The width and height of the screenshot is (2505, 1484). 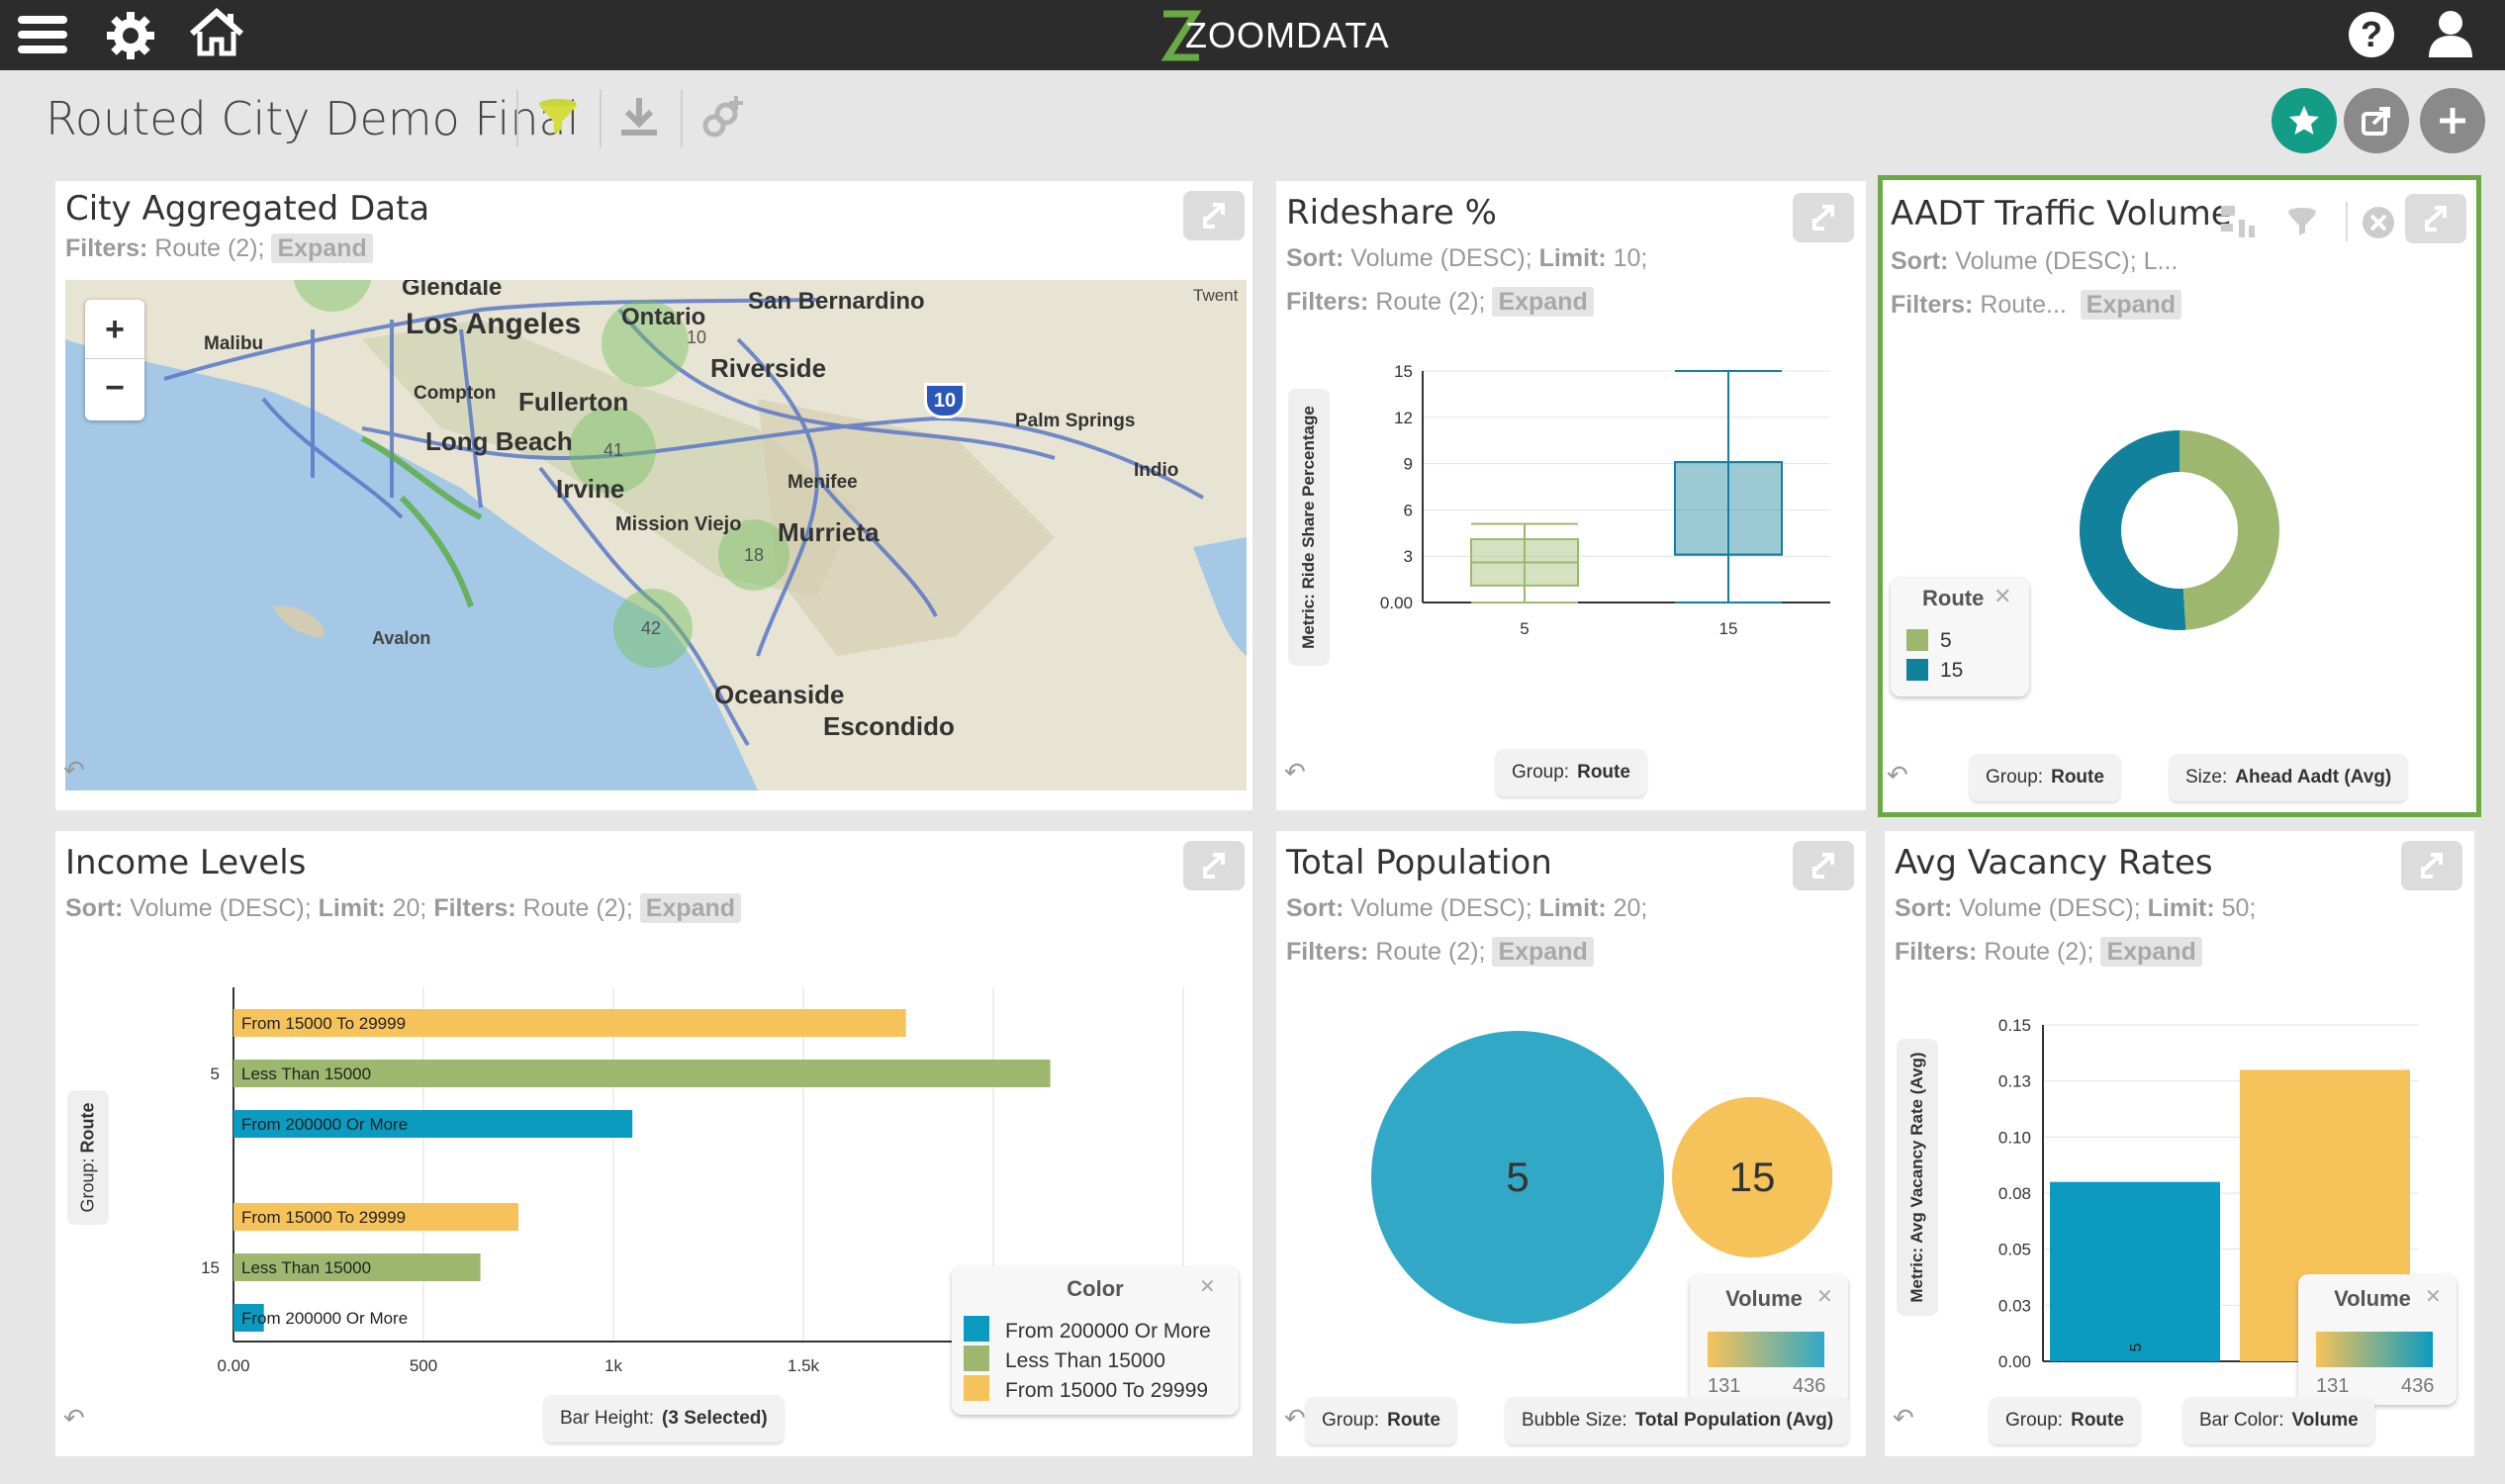 I want to click on zoomdata-logo-icon, so click(x=1181, y=35).